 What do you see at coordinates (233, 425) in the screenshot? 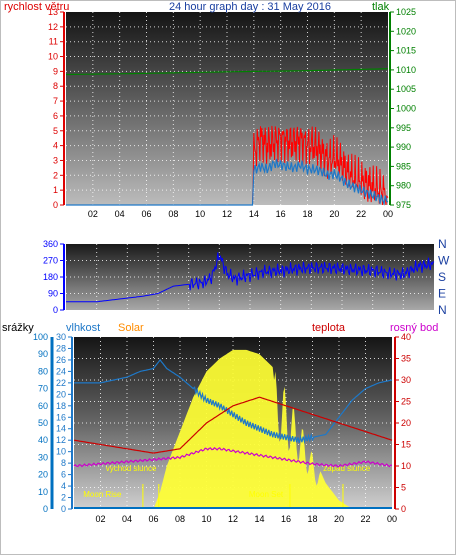
I see `temperature-line` at bounding box center [233, 425].